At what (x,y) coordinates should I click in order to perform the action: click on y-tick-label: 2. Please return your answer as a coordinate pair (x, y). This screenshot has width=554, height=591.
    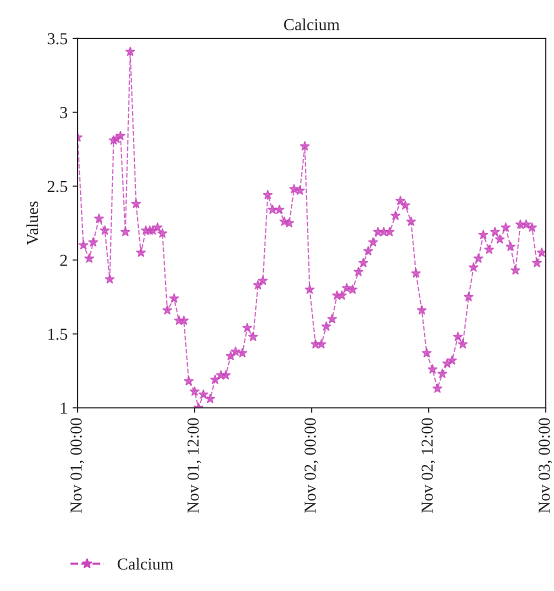
    Looking at the image, I should click on (63, 260).